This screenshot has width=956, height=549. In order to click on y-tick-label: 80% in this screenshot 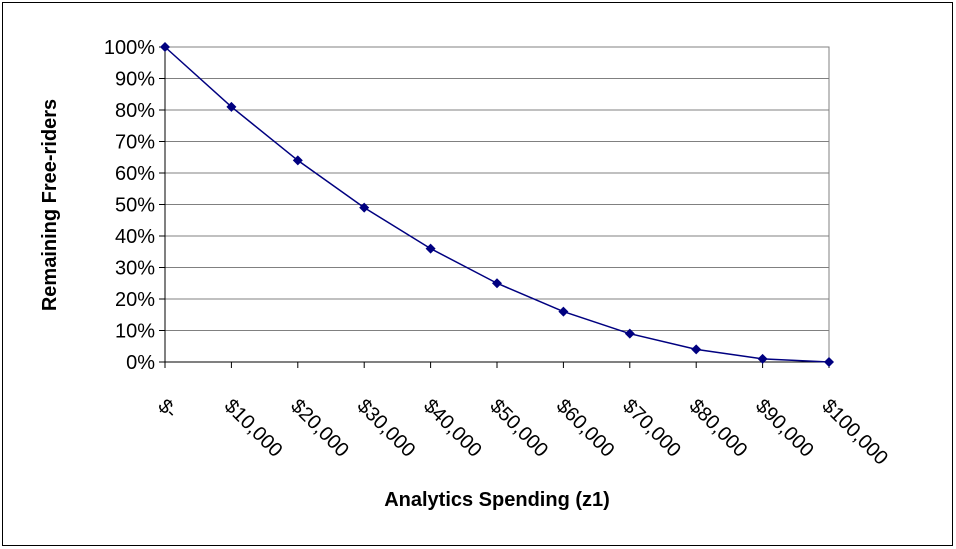, I will do `click(135, 111)`.